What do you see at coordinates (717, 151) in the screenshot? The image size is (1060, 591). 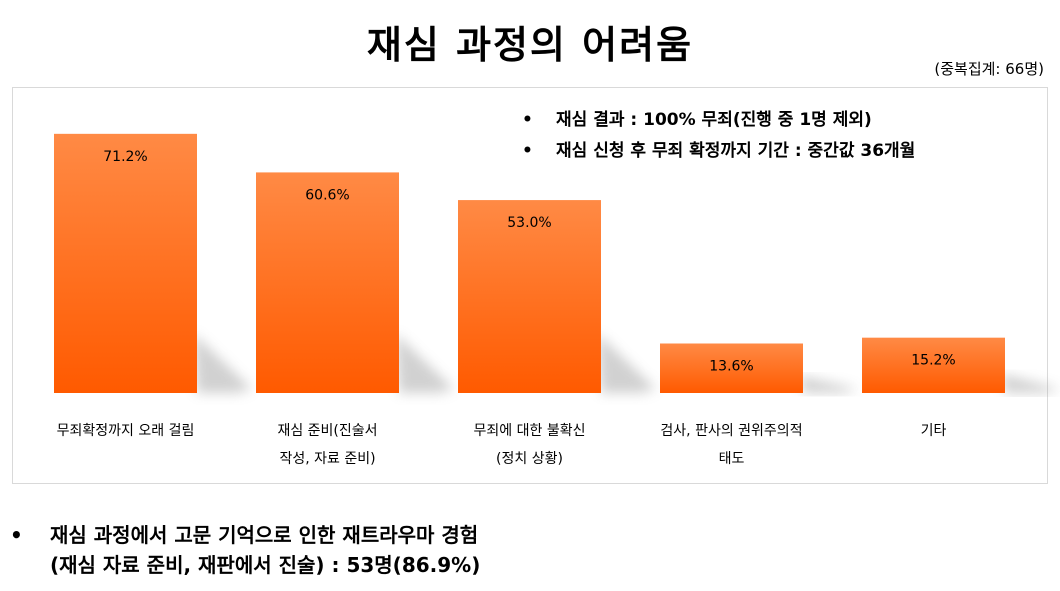 I see `summary-bullet: 재심 신청 후 무죄 확정까지 기간 : 중간값 36개월` at bounding box center [717, 151].